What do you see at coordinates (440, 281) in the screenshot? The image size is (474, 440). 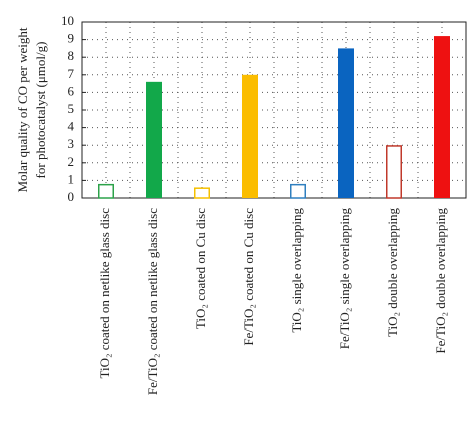 I see `x-tick-label: Fe/TiO₂ double overlapping` at bounding box center [440, 281].